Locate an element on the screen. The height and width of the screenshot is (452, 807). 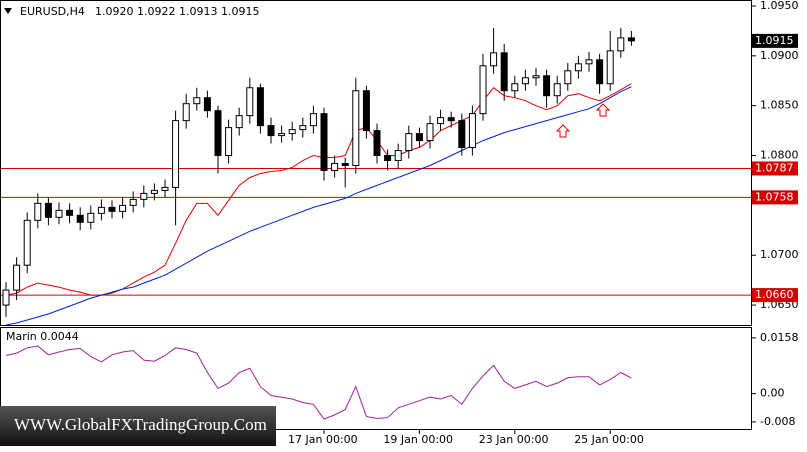
y-tick-label: 0.0158 is located at coordinates (779, 337).